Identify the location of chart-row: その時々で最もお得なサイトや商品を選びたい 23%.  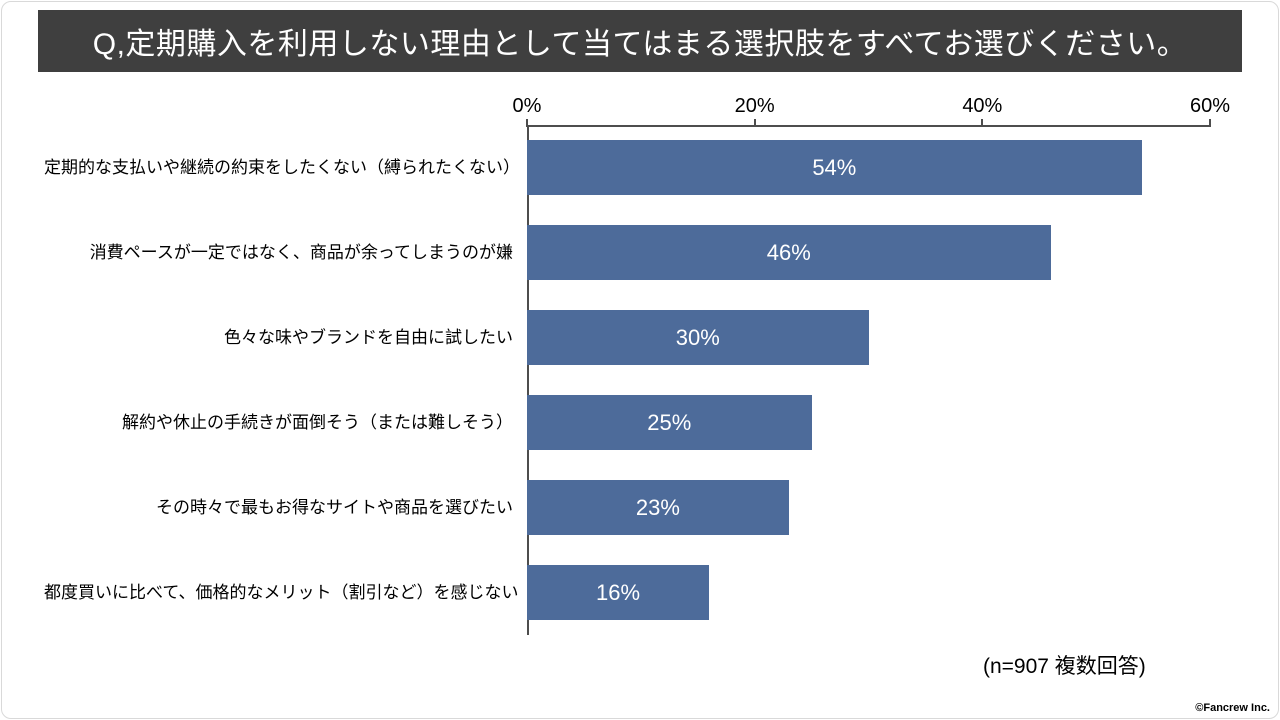
(627, 507).